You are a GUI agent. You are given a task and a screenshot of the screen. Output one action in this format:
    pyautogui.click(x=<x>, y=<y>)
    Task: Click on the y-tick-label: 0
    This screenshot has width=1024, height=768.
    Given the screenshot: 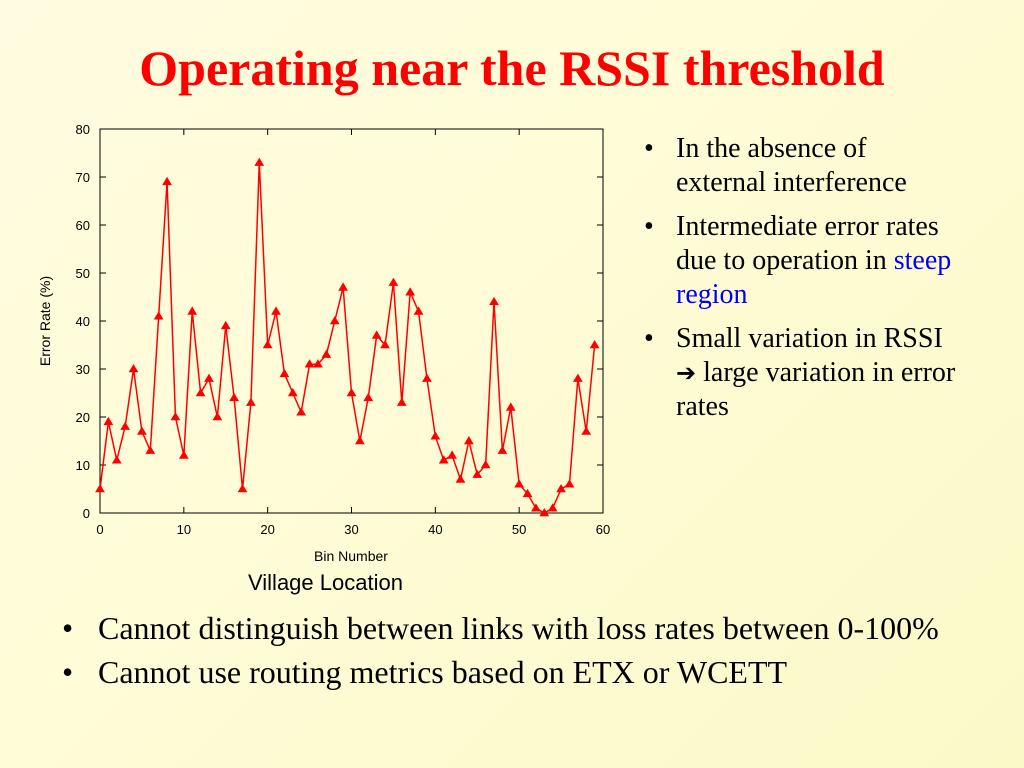 What is the action you would take?
    pyautogui.click(x=86, y=513)
    